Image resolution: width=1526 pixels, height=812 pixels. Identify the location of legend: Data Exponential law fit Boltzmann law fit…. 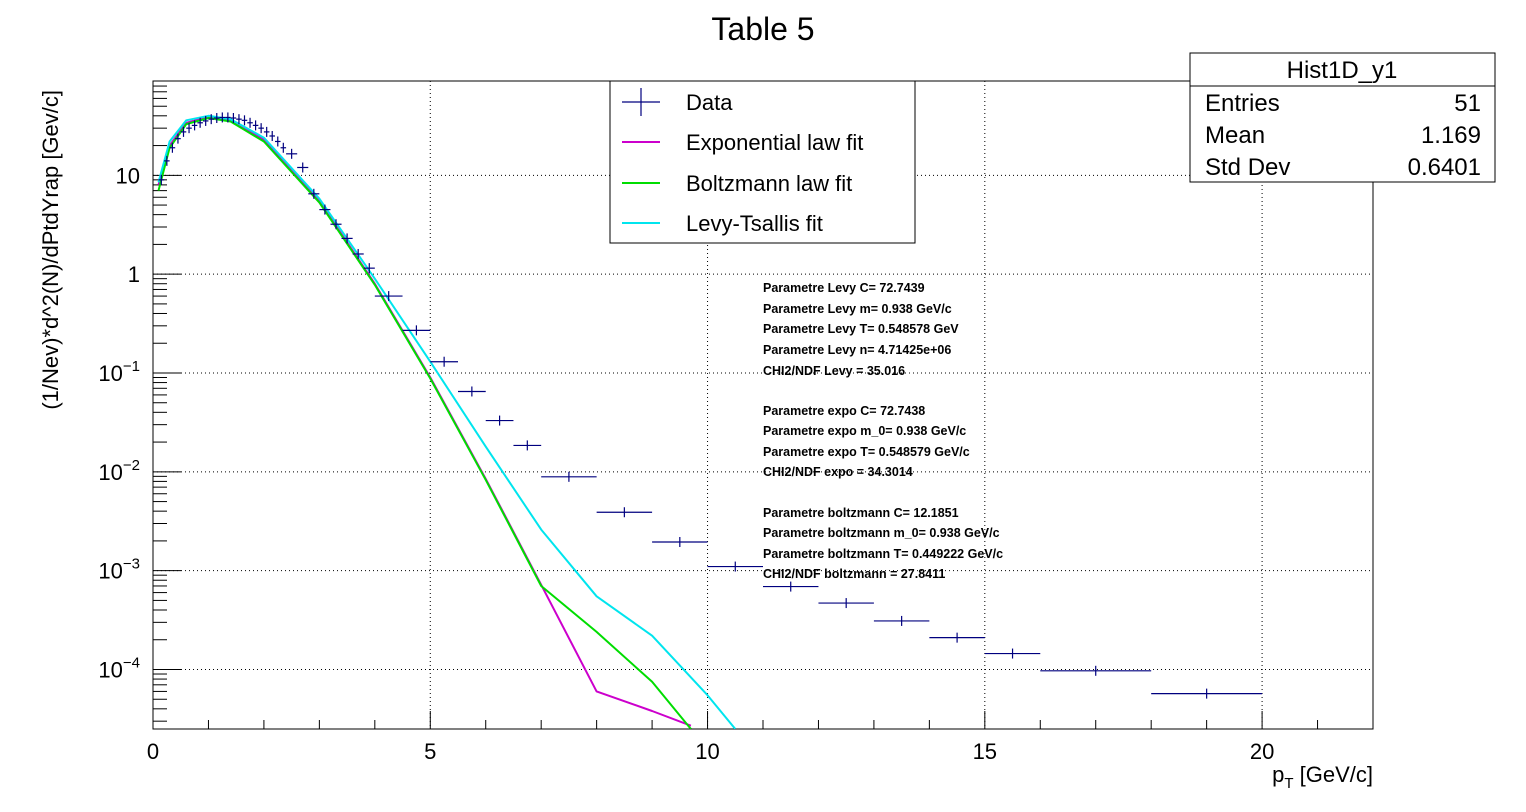
(762, 162).